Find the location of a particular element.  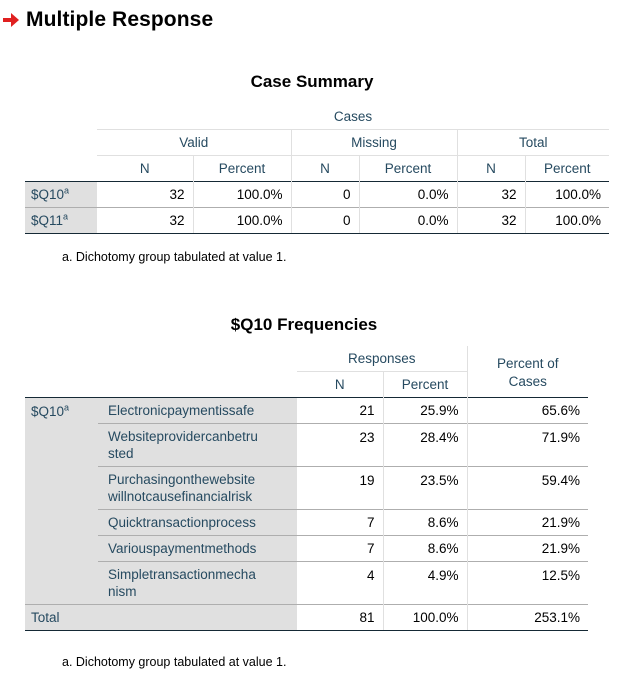

row-label: $Q11a is located at coordinates (61, 220).